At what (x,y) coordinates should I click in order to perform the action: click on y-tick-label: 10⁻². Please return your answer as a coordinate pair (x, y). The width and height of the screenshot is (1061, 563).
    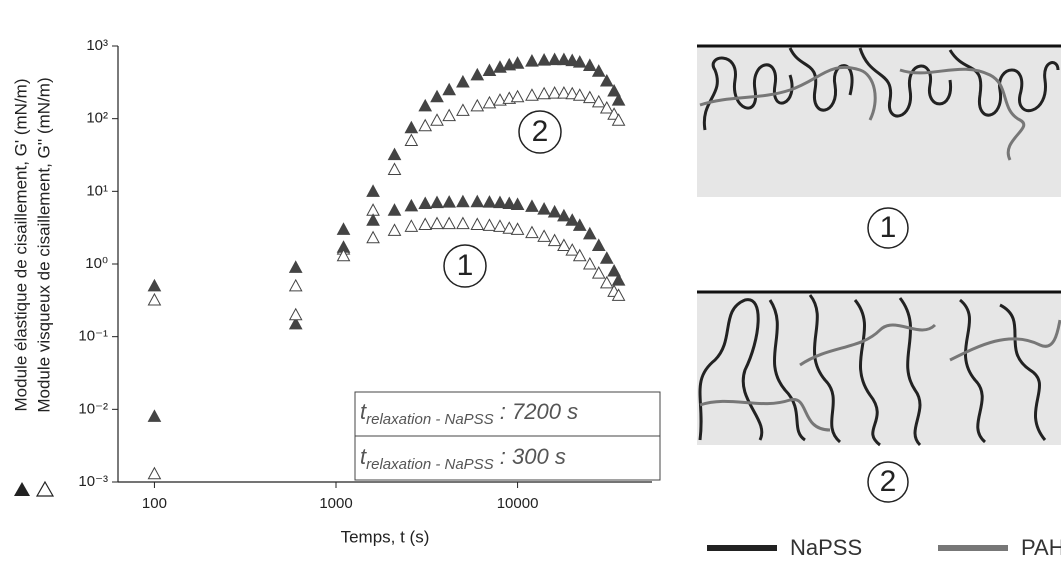
    Looking at the image, I should click on (93, 408).